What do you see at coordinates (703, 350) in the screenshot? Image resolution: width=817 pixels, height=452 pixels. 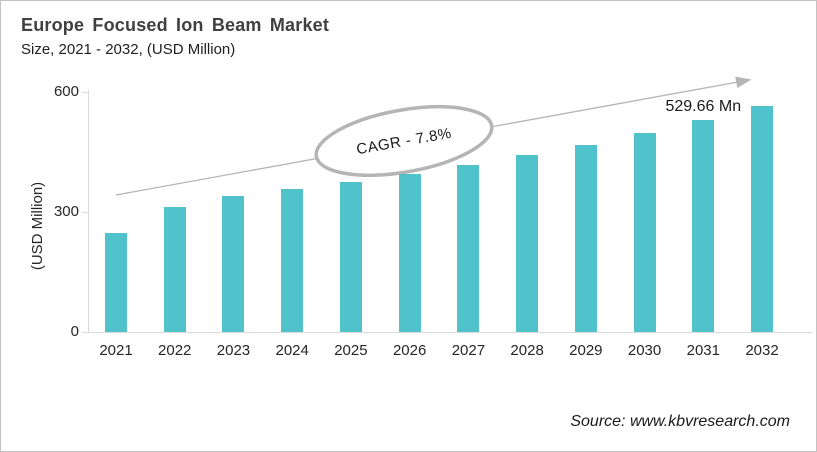 I see `x-label-2031: 2031` at bounding box center [703, 350].